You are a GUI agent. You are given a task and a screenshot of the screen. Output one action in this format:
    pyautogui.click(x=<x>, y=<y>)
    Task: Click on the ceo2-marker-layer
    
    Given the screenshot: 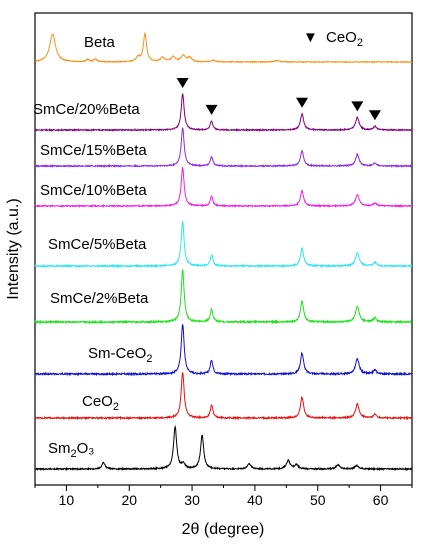 What is the action you would take?
    pyautogui.click(x=278, y=99)
    